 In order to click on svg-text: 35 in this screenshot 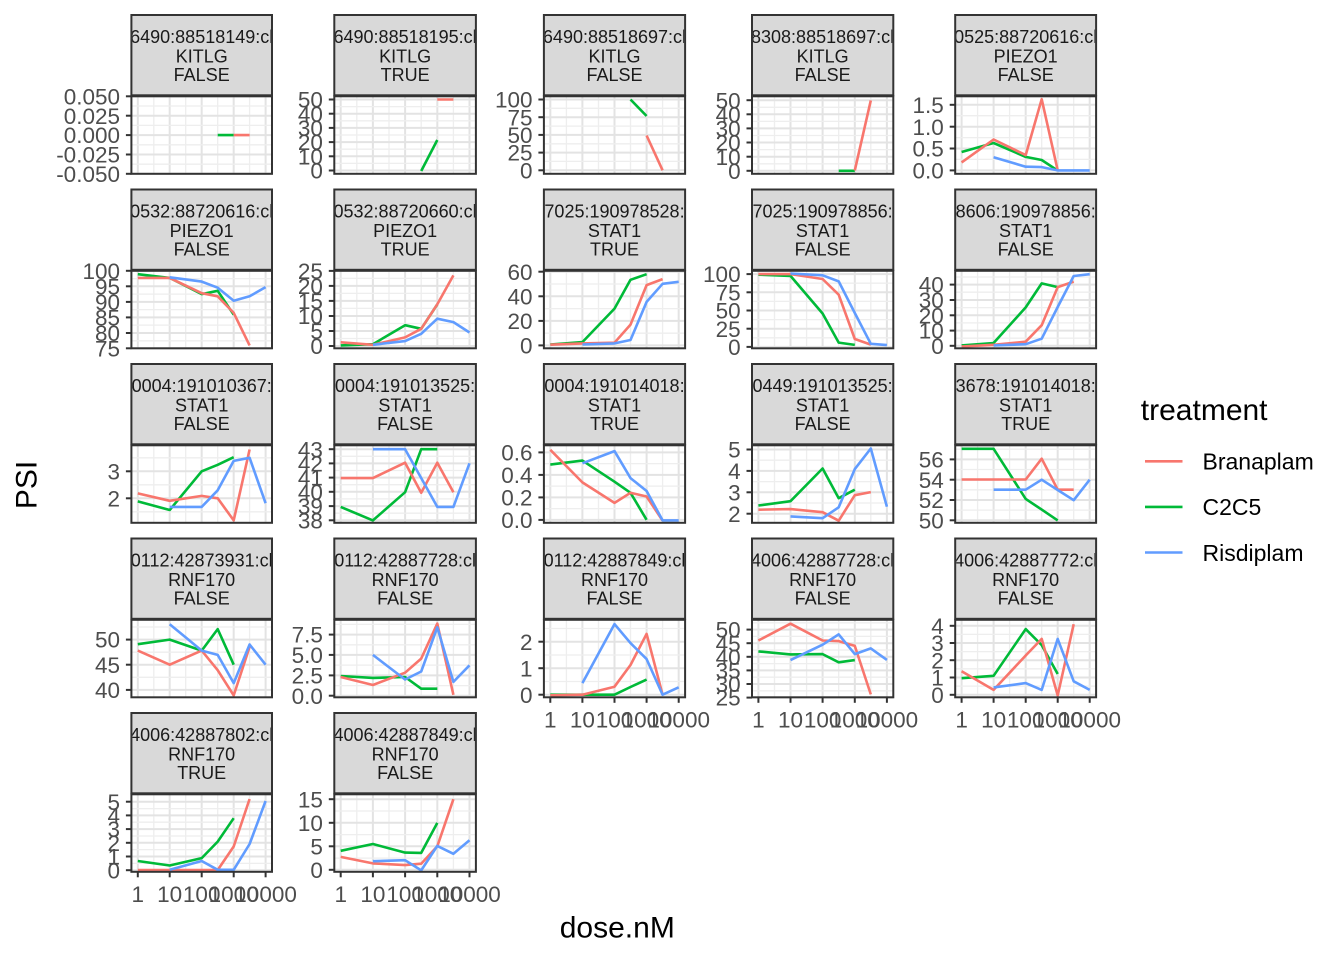, I will do `click(728, 671)`.